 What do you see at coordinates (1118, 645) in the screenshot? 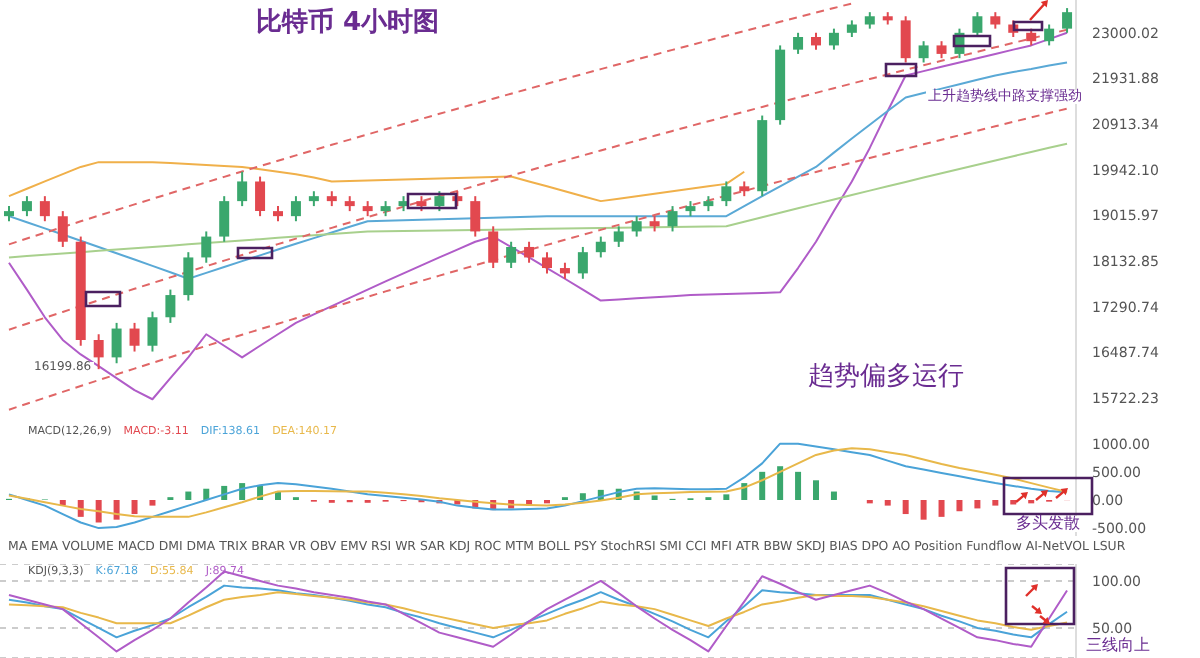
I see `text: 三线向上` at bounding box center [1118, 645].